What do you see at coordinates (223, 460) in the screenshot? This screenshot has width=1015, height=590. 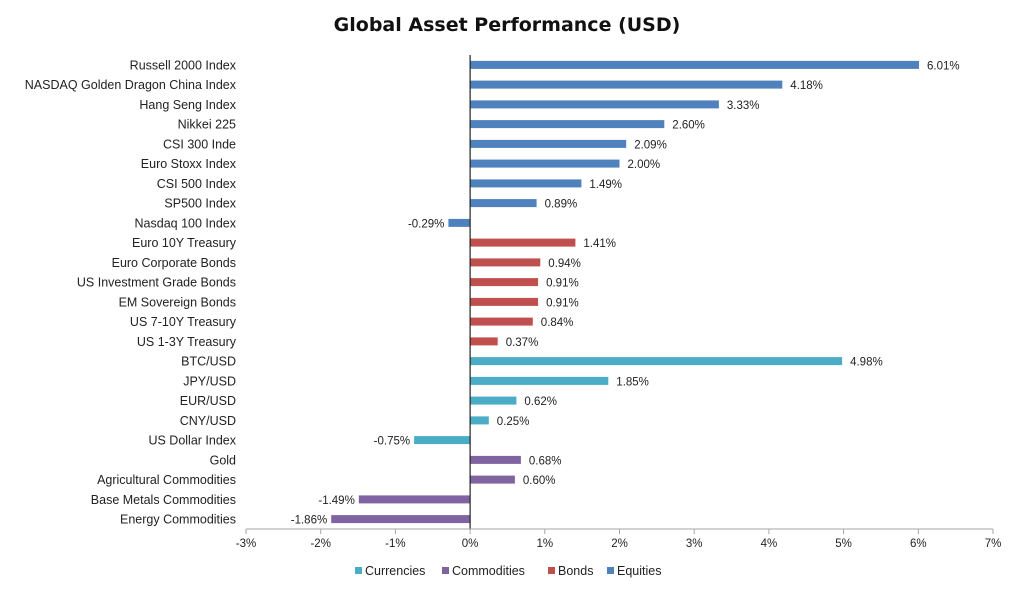 I see `category-label: Gold` at bounding box center [223, 460].